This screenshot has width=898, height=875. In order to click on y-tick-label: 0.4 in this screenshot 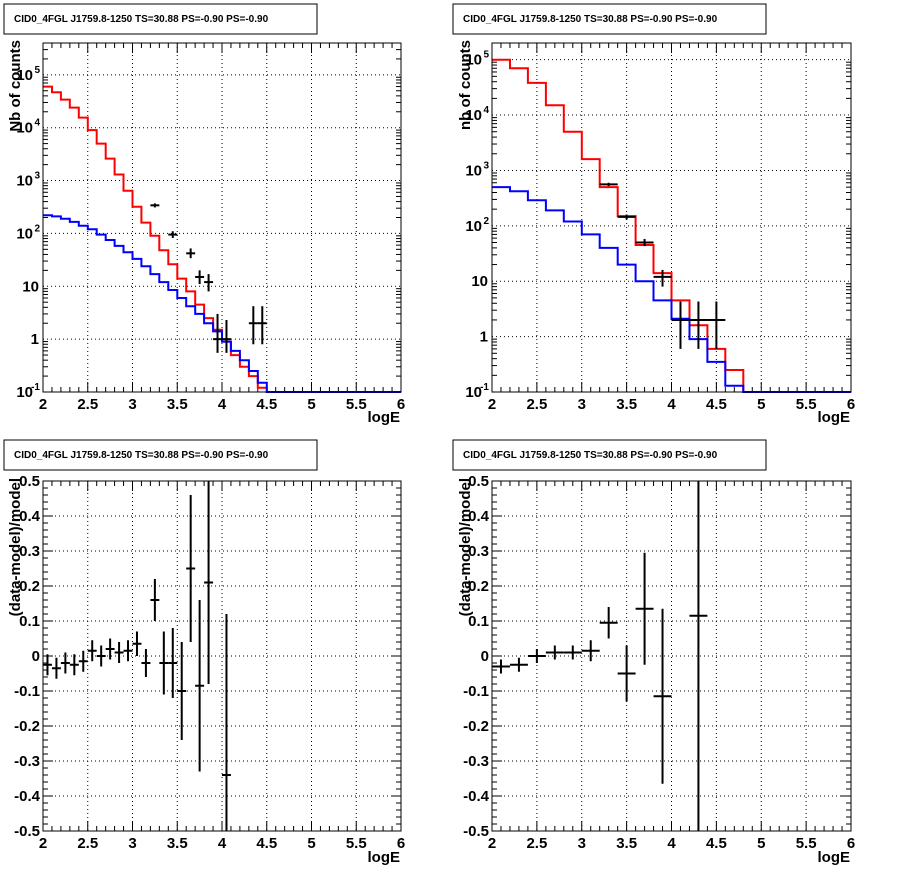, I will do `click(30, 516)`.